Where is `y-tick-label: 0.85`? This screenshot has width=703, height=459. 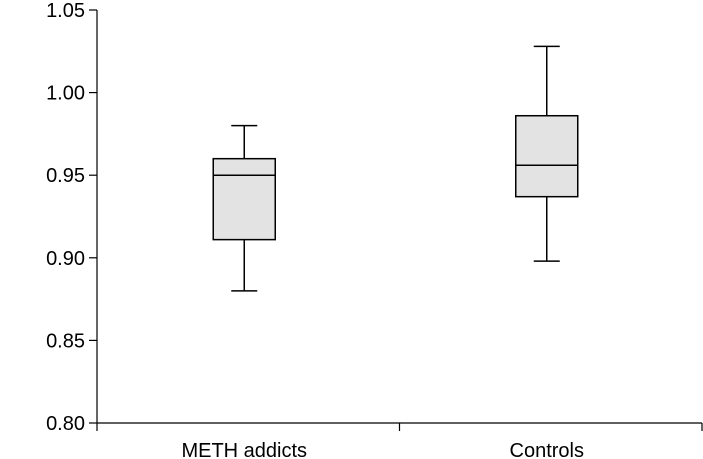 y-tick-label: 0.85 is located at coordinates (65, 341).